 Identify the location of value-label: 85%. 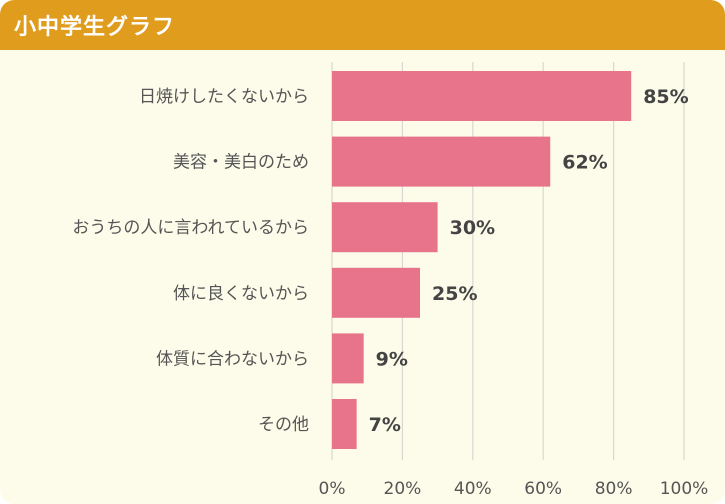
(665, 97).